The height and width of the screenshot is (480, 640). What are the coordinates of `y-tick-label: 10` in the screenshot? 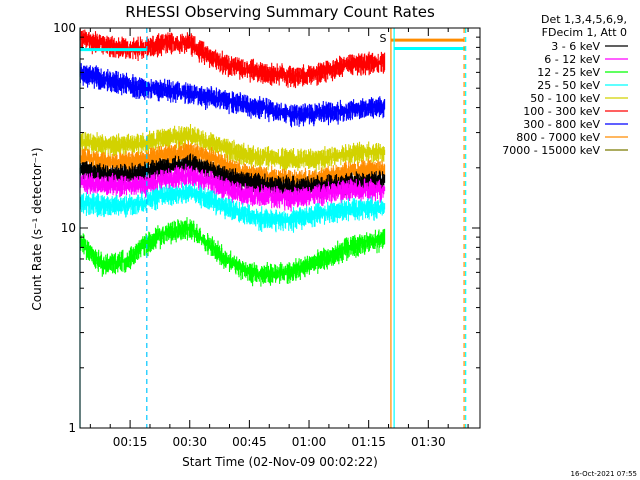 It's located at (68, 228).